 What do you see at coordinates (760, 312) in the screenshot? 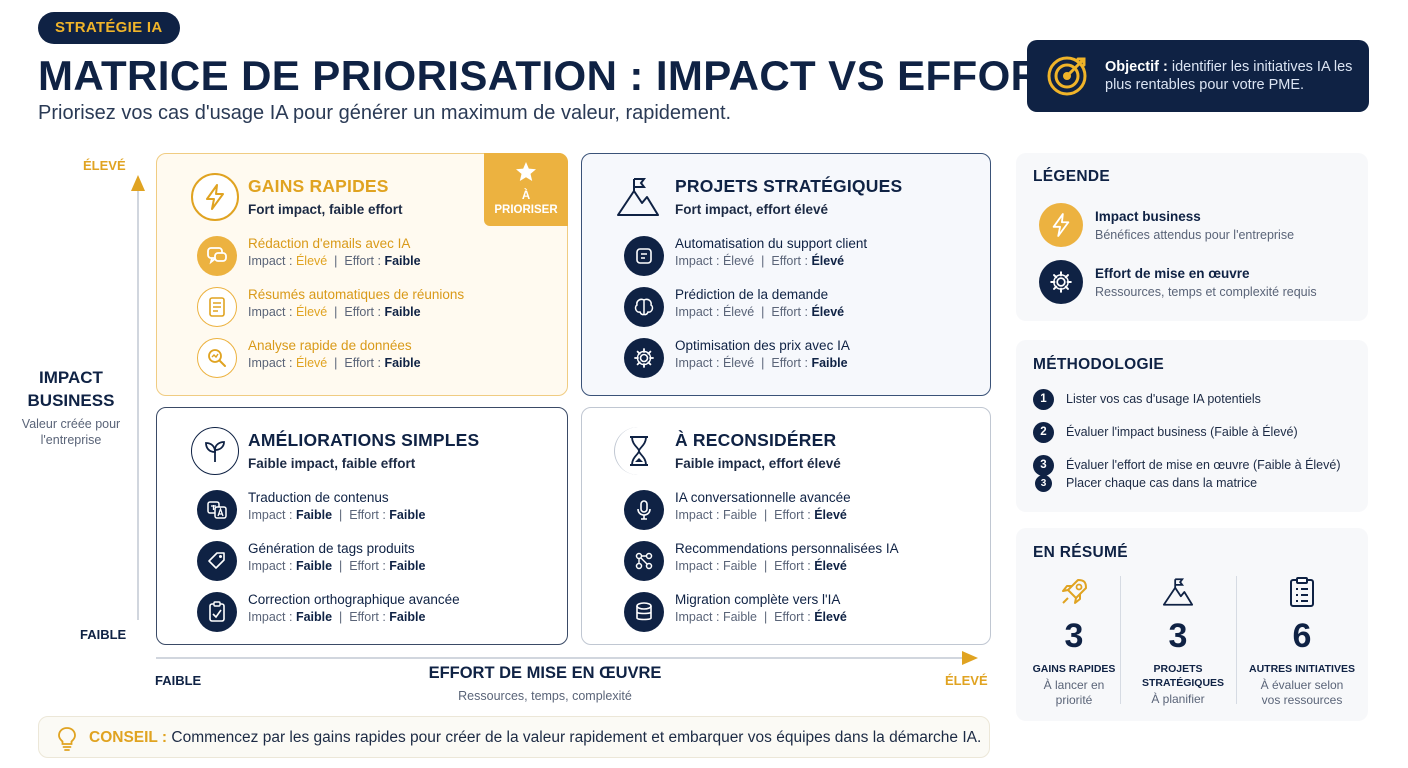
I see `item-meta: Impact : Élevé | Effort : Élevé` at bounding box center [760, 312].